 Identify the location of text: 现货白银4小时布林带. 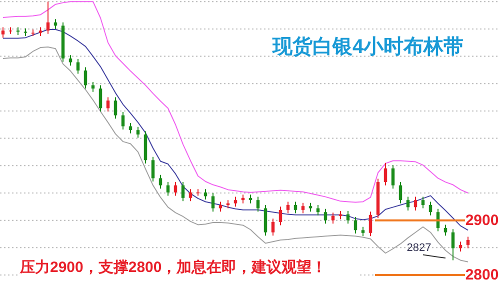
(367, 47).